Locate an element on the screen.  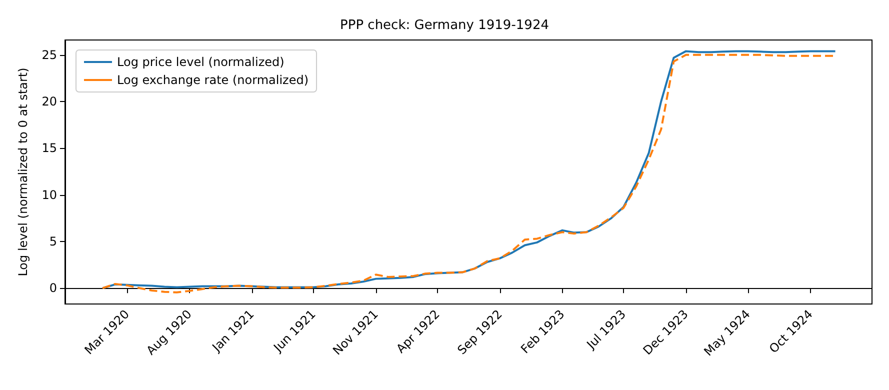
y-tick-label: 25 is located at coordinates (49, 55).